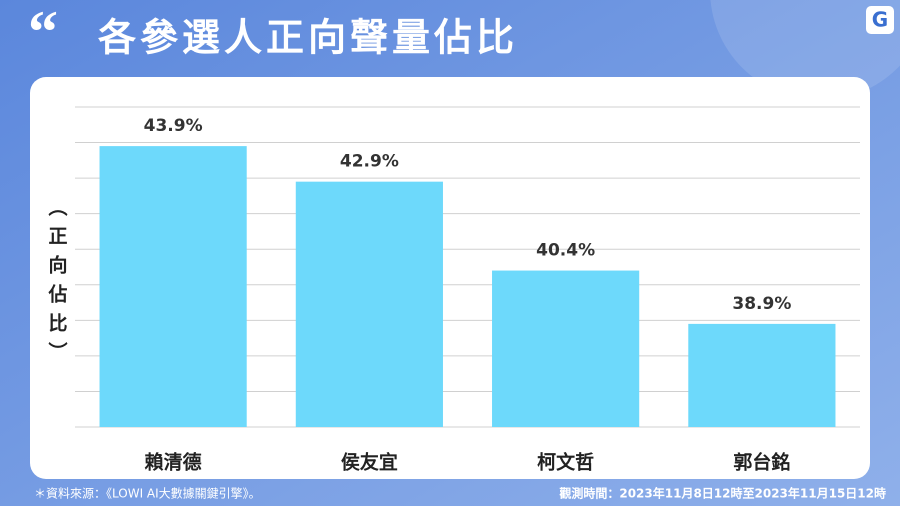 Image resolution: width=900 pixels, height=506 pixels. I want to click on value-label: 42.9%, so click(369, 162).